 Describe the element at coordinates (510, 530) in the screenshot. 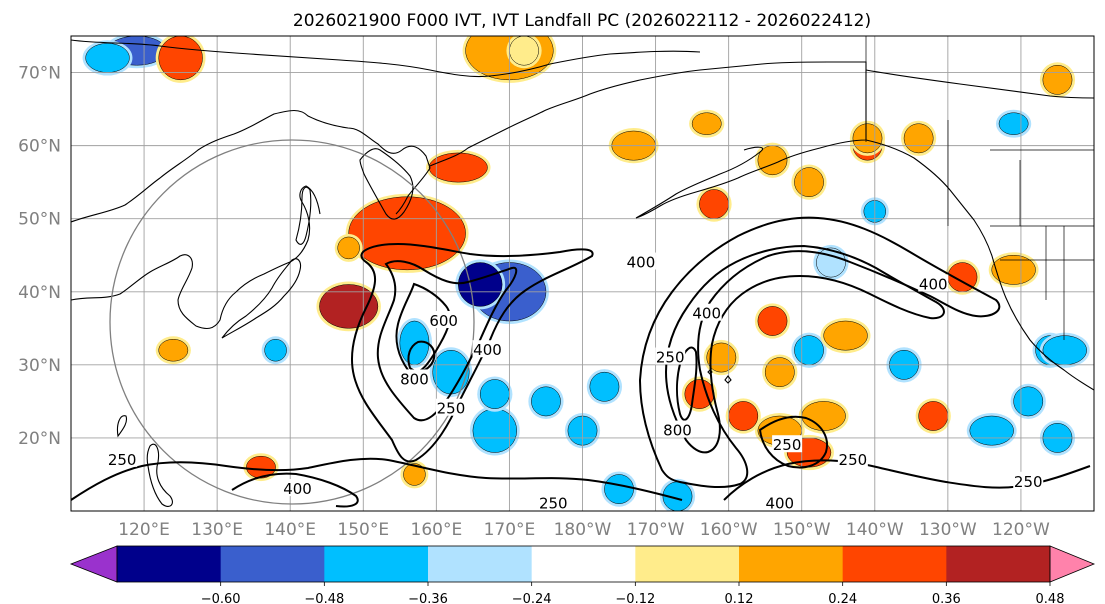

I see `lon-label: 170°E` at that location.